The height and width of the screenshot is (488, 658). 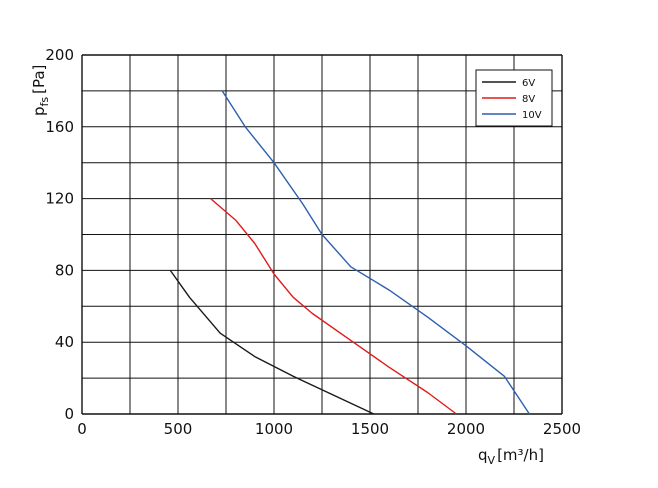 What do you see at coordinates (69, 414) in the screenshot?
I see `y-tick-label: 0` at bounding box center [69, 414].